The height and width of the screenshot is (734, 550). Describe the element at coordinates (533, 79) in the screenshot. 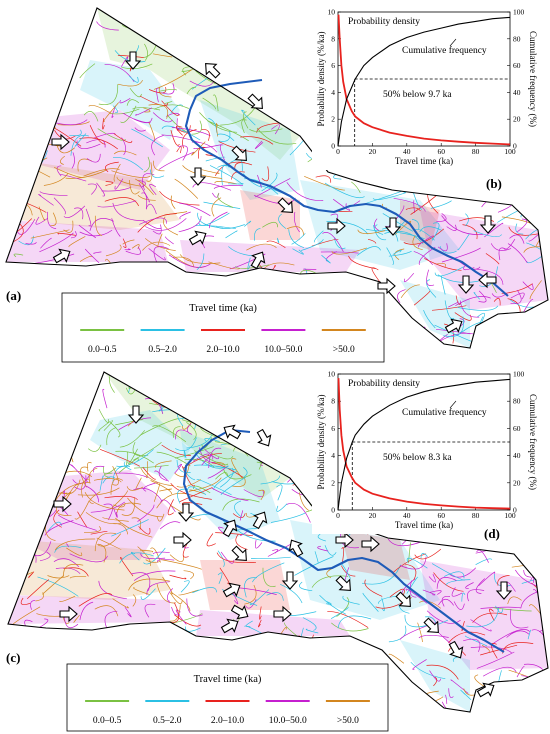

I see `y-right-axis-label: Cumulative frequency (%)` at that location.